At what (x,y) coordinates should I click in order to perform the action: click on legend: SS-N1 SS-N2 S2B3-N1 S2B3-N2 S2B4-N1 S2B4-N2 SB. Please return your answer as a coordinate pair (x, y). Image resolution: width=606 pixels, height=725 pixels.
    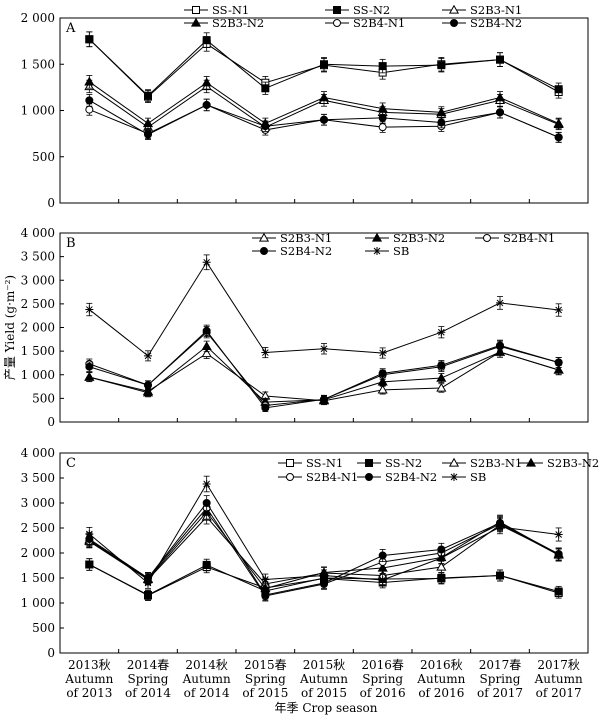
    Looking at the image, I should click on (438, 470).